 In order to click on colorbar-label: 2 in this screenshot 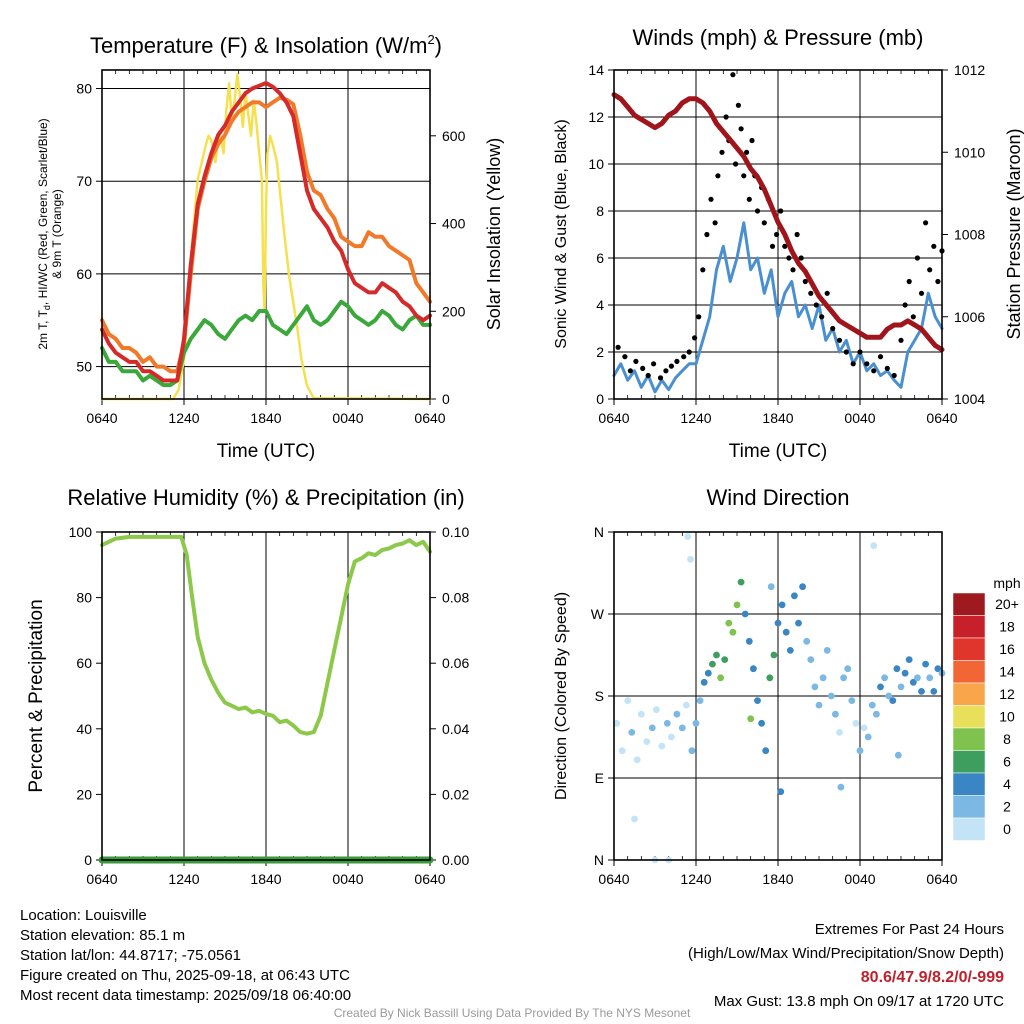, I will do `click(1007, 807)`.